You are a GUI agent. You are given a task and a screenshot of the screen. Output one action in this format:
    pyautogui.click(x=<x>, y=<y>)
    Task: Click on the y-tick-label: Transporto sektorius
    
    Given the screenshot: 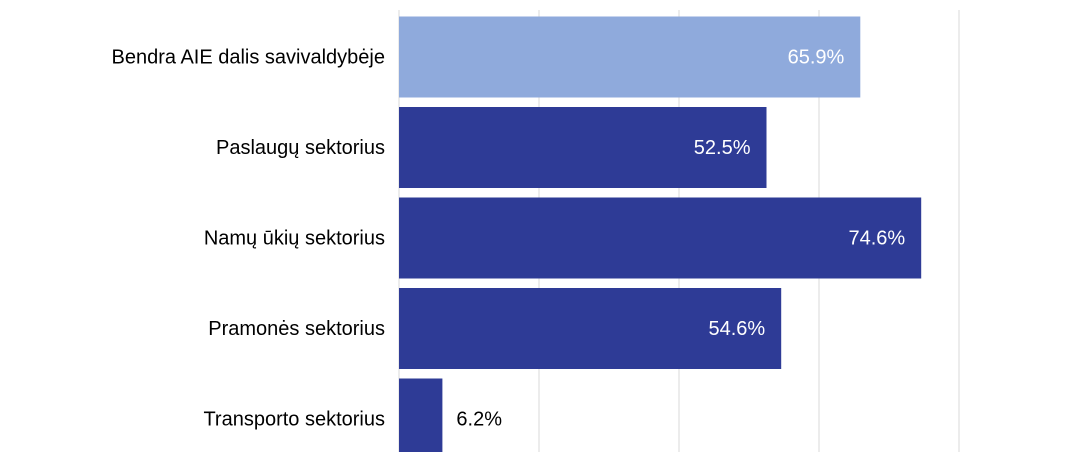 What is the action you would take?
    pyautogui.click(x=294, y=419)
    